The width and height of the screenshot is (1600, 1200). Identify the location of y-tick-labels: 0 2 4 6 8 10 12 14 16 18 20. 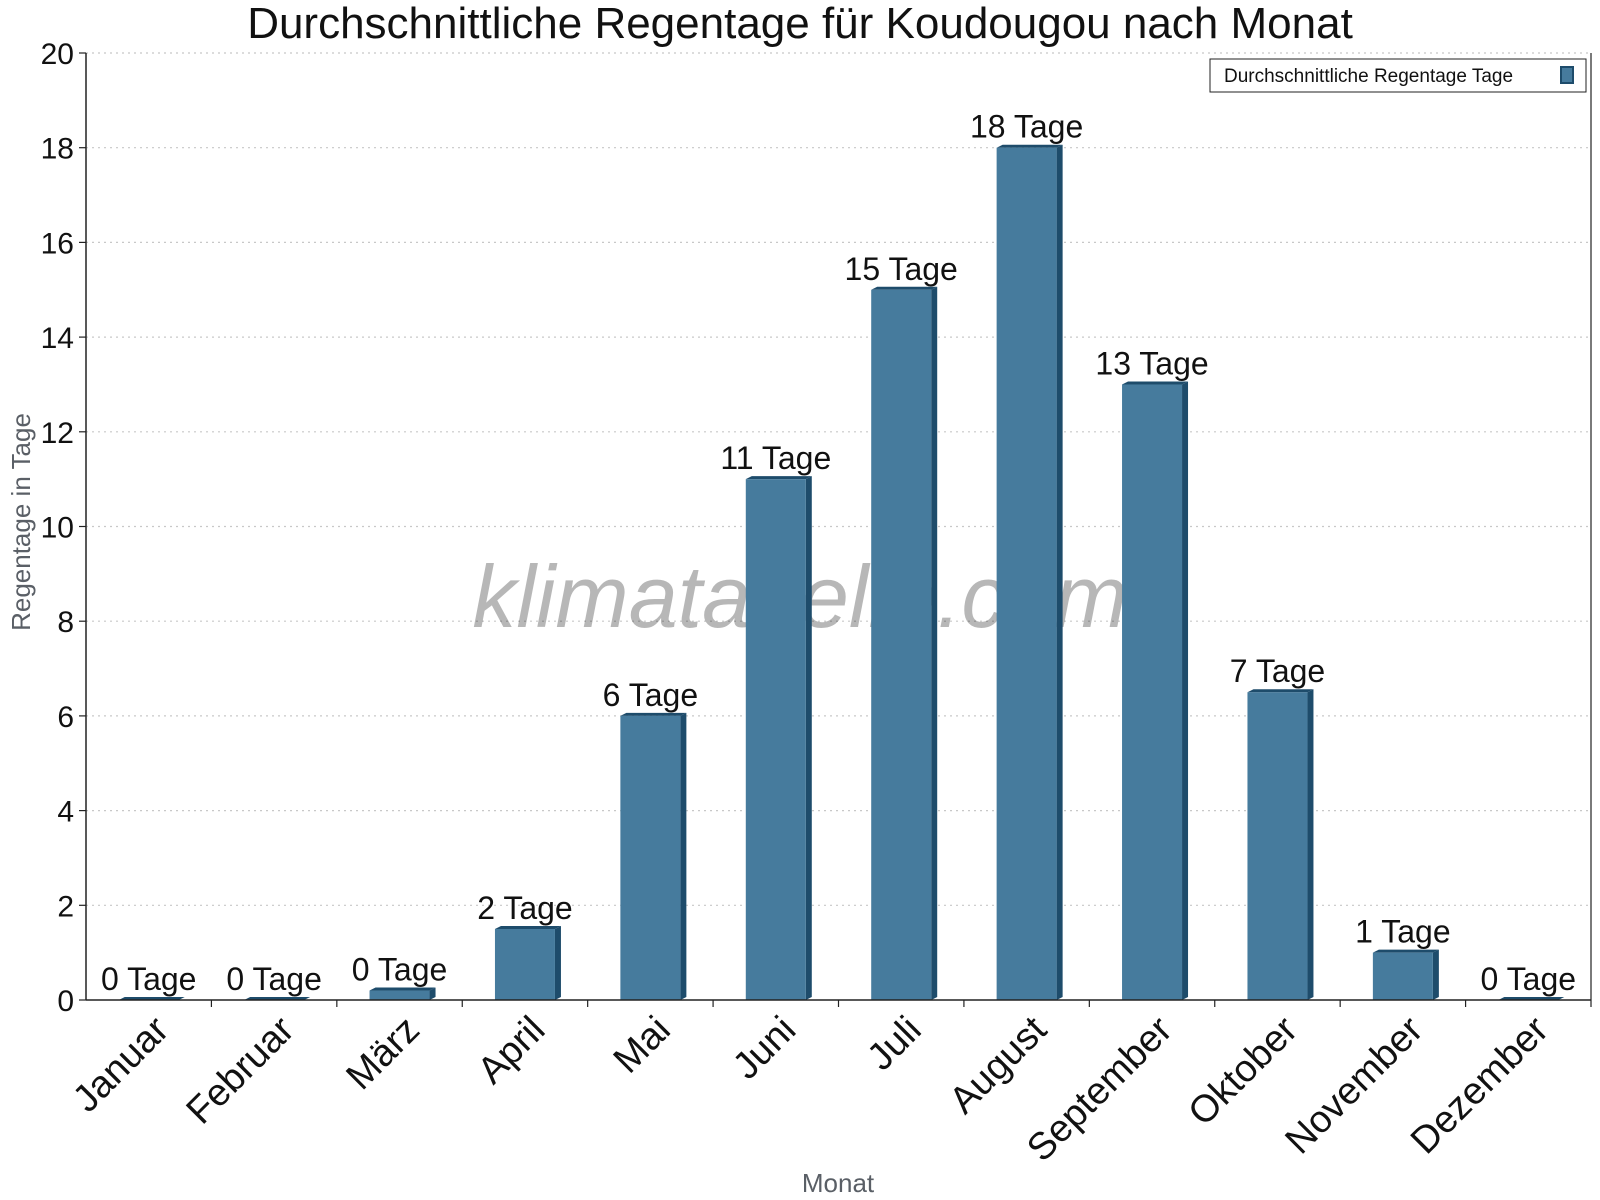
(57, 528).